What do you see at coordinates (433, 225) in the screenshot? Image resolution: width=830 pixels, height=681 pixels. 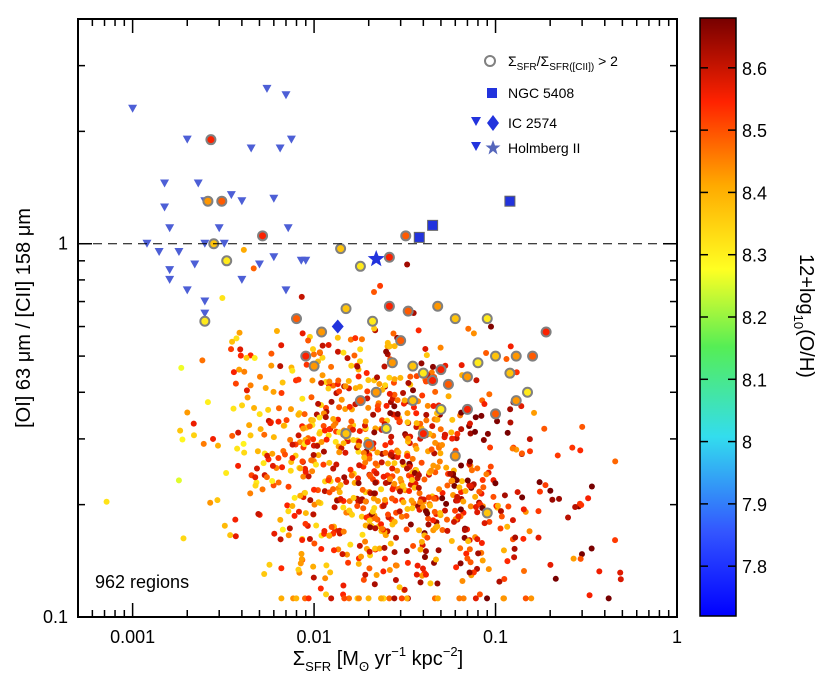 I see `ngc5408-point` at bounding box center [433, 225].